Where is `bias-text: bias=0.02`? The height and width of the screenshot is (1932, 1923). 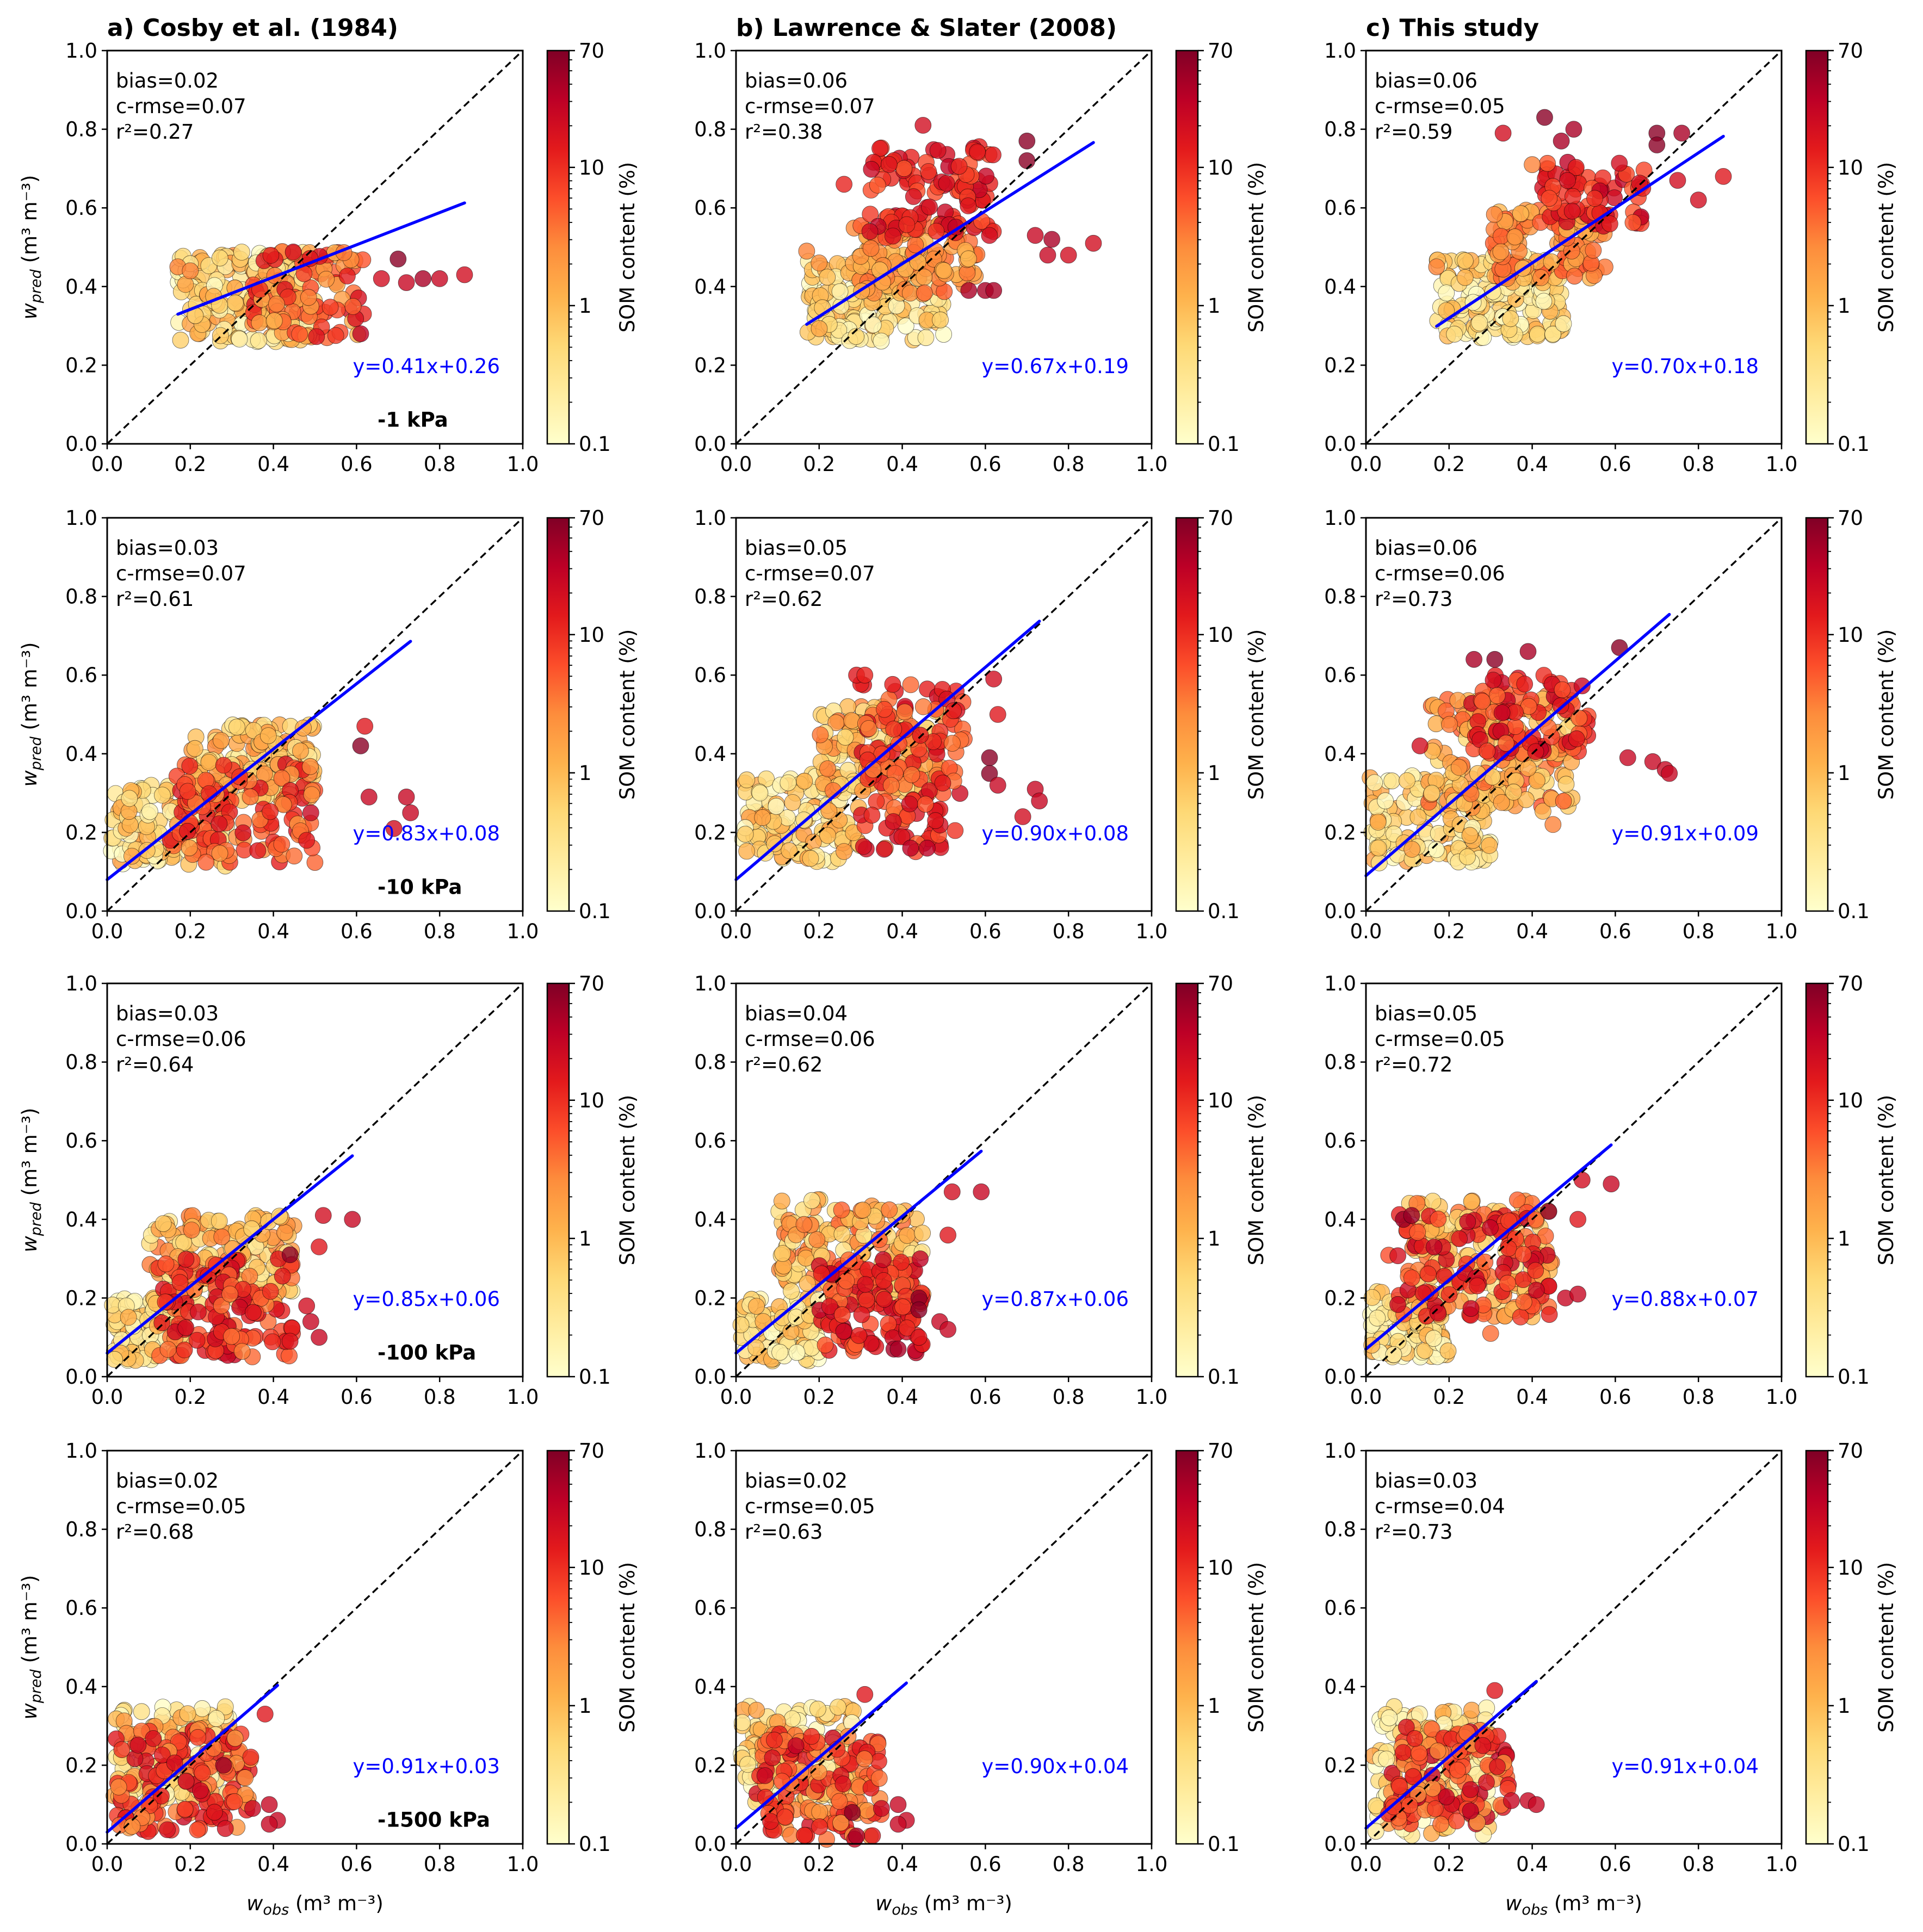
bias-text: bias=0.02 is located at coordinates (796, 1481).